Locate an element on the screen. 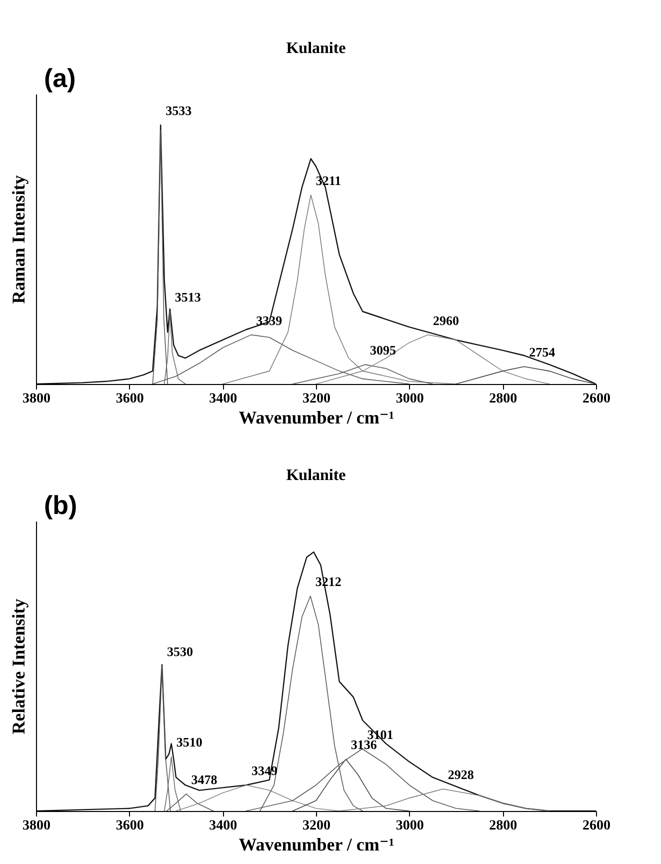 This screenshot has height=864, width=661. text: (a) is located at coordinates (60, 78).